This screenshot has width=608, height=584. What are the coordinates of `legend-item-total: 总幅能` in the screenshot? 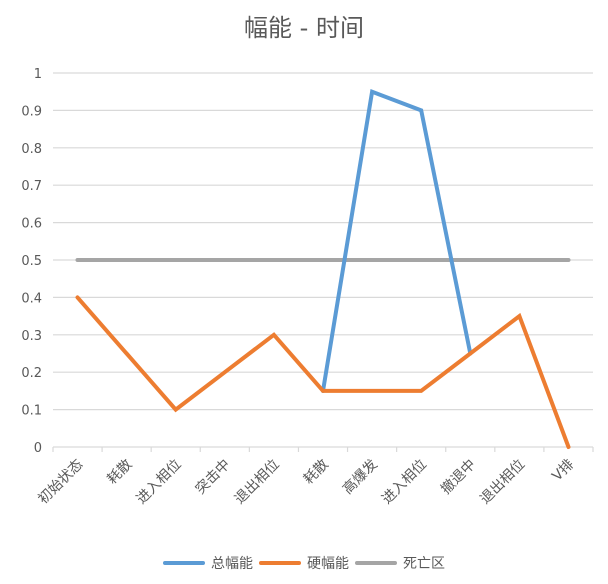 It's located at (208, 563).